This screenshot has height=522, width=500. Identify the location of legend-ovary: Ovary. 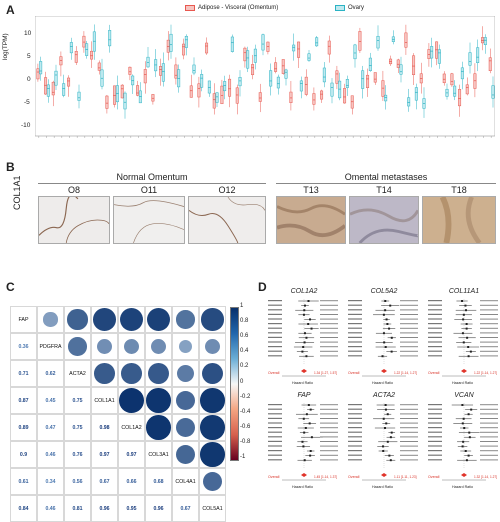
(349, 8).